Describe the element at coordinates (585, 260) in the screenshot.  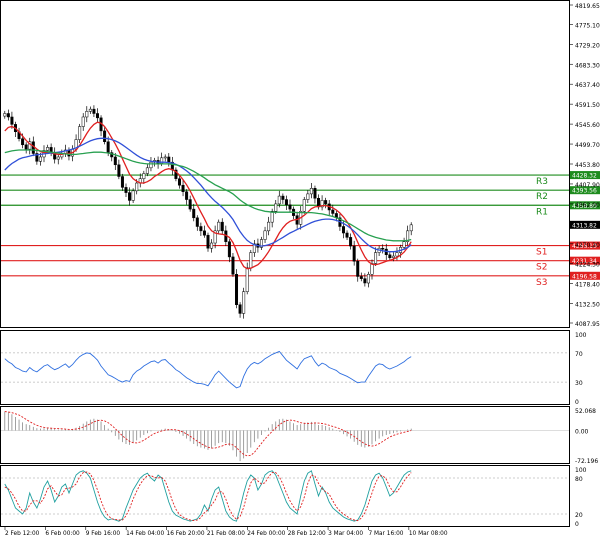
I see `level-badge-s2` at that location.